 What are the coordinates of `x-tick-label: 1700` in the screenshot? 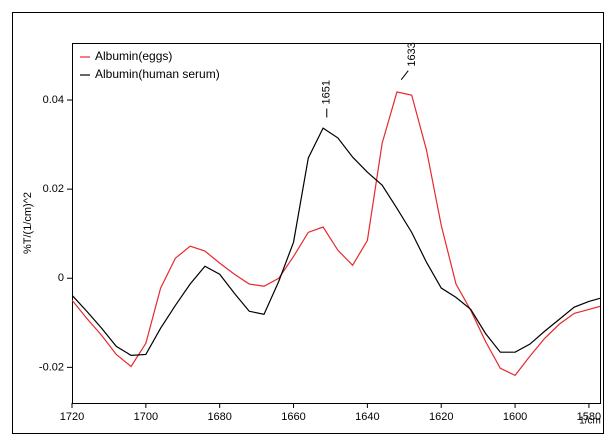 It's located at (146, 417).